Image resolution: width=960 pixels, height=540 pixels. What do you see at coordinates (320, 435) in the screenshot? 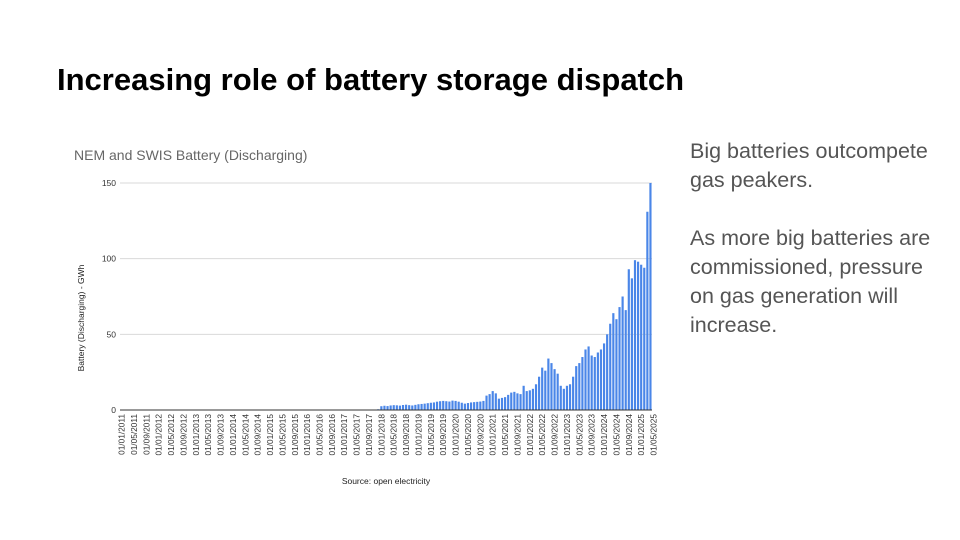
I see `x-tick-label: 01/05/2016` at bounding box center [320, 435].